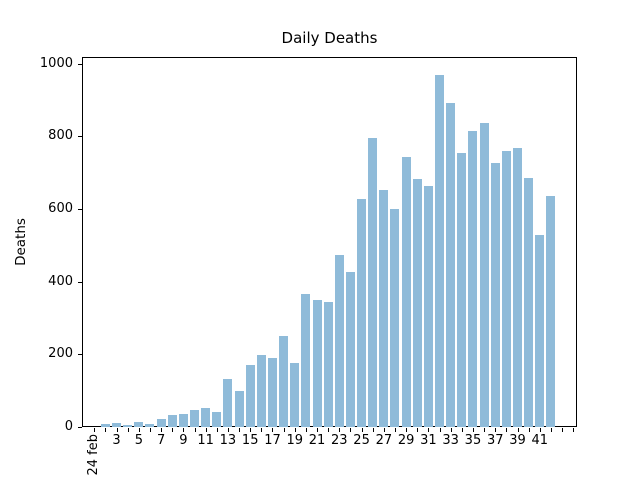  I want to click on x-tick-label-24-feb: 24 feb, so click(94, 455).